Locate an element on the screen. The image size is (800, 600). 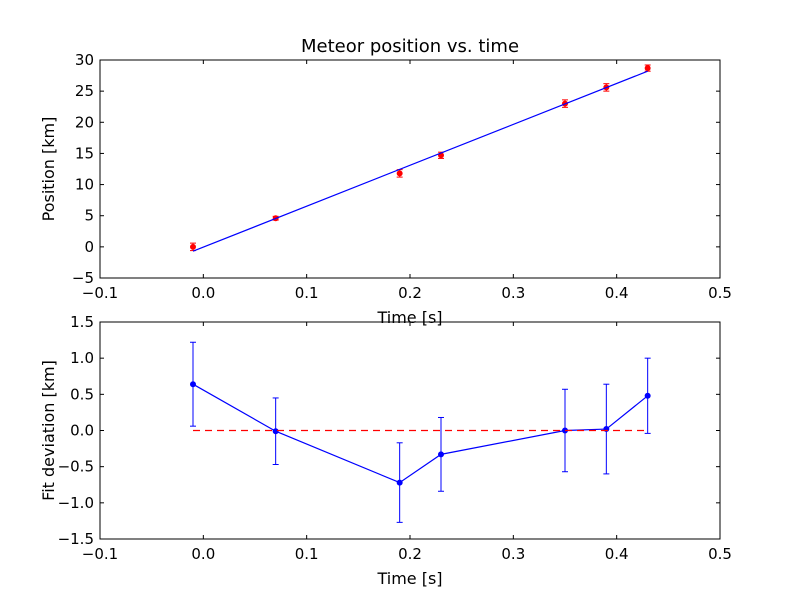
deviation-chart-y-axis-label: Fit deviation [km] is located at coordinates (48, 430).